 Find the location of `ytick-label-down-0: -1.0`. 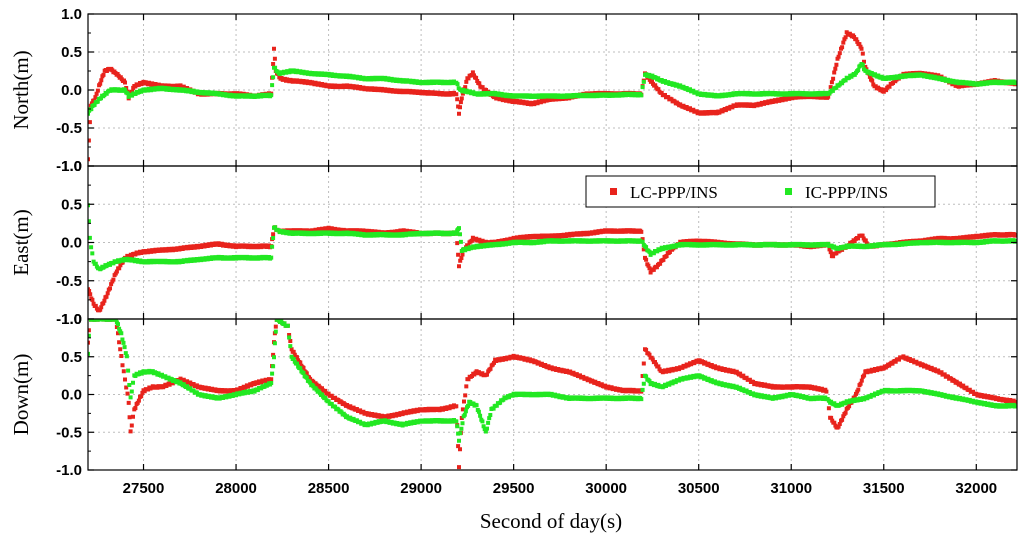

ytick-label-down-0: -1.0 is located at coordinates (69, 470).